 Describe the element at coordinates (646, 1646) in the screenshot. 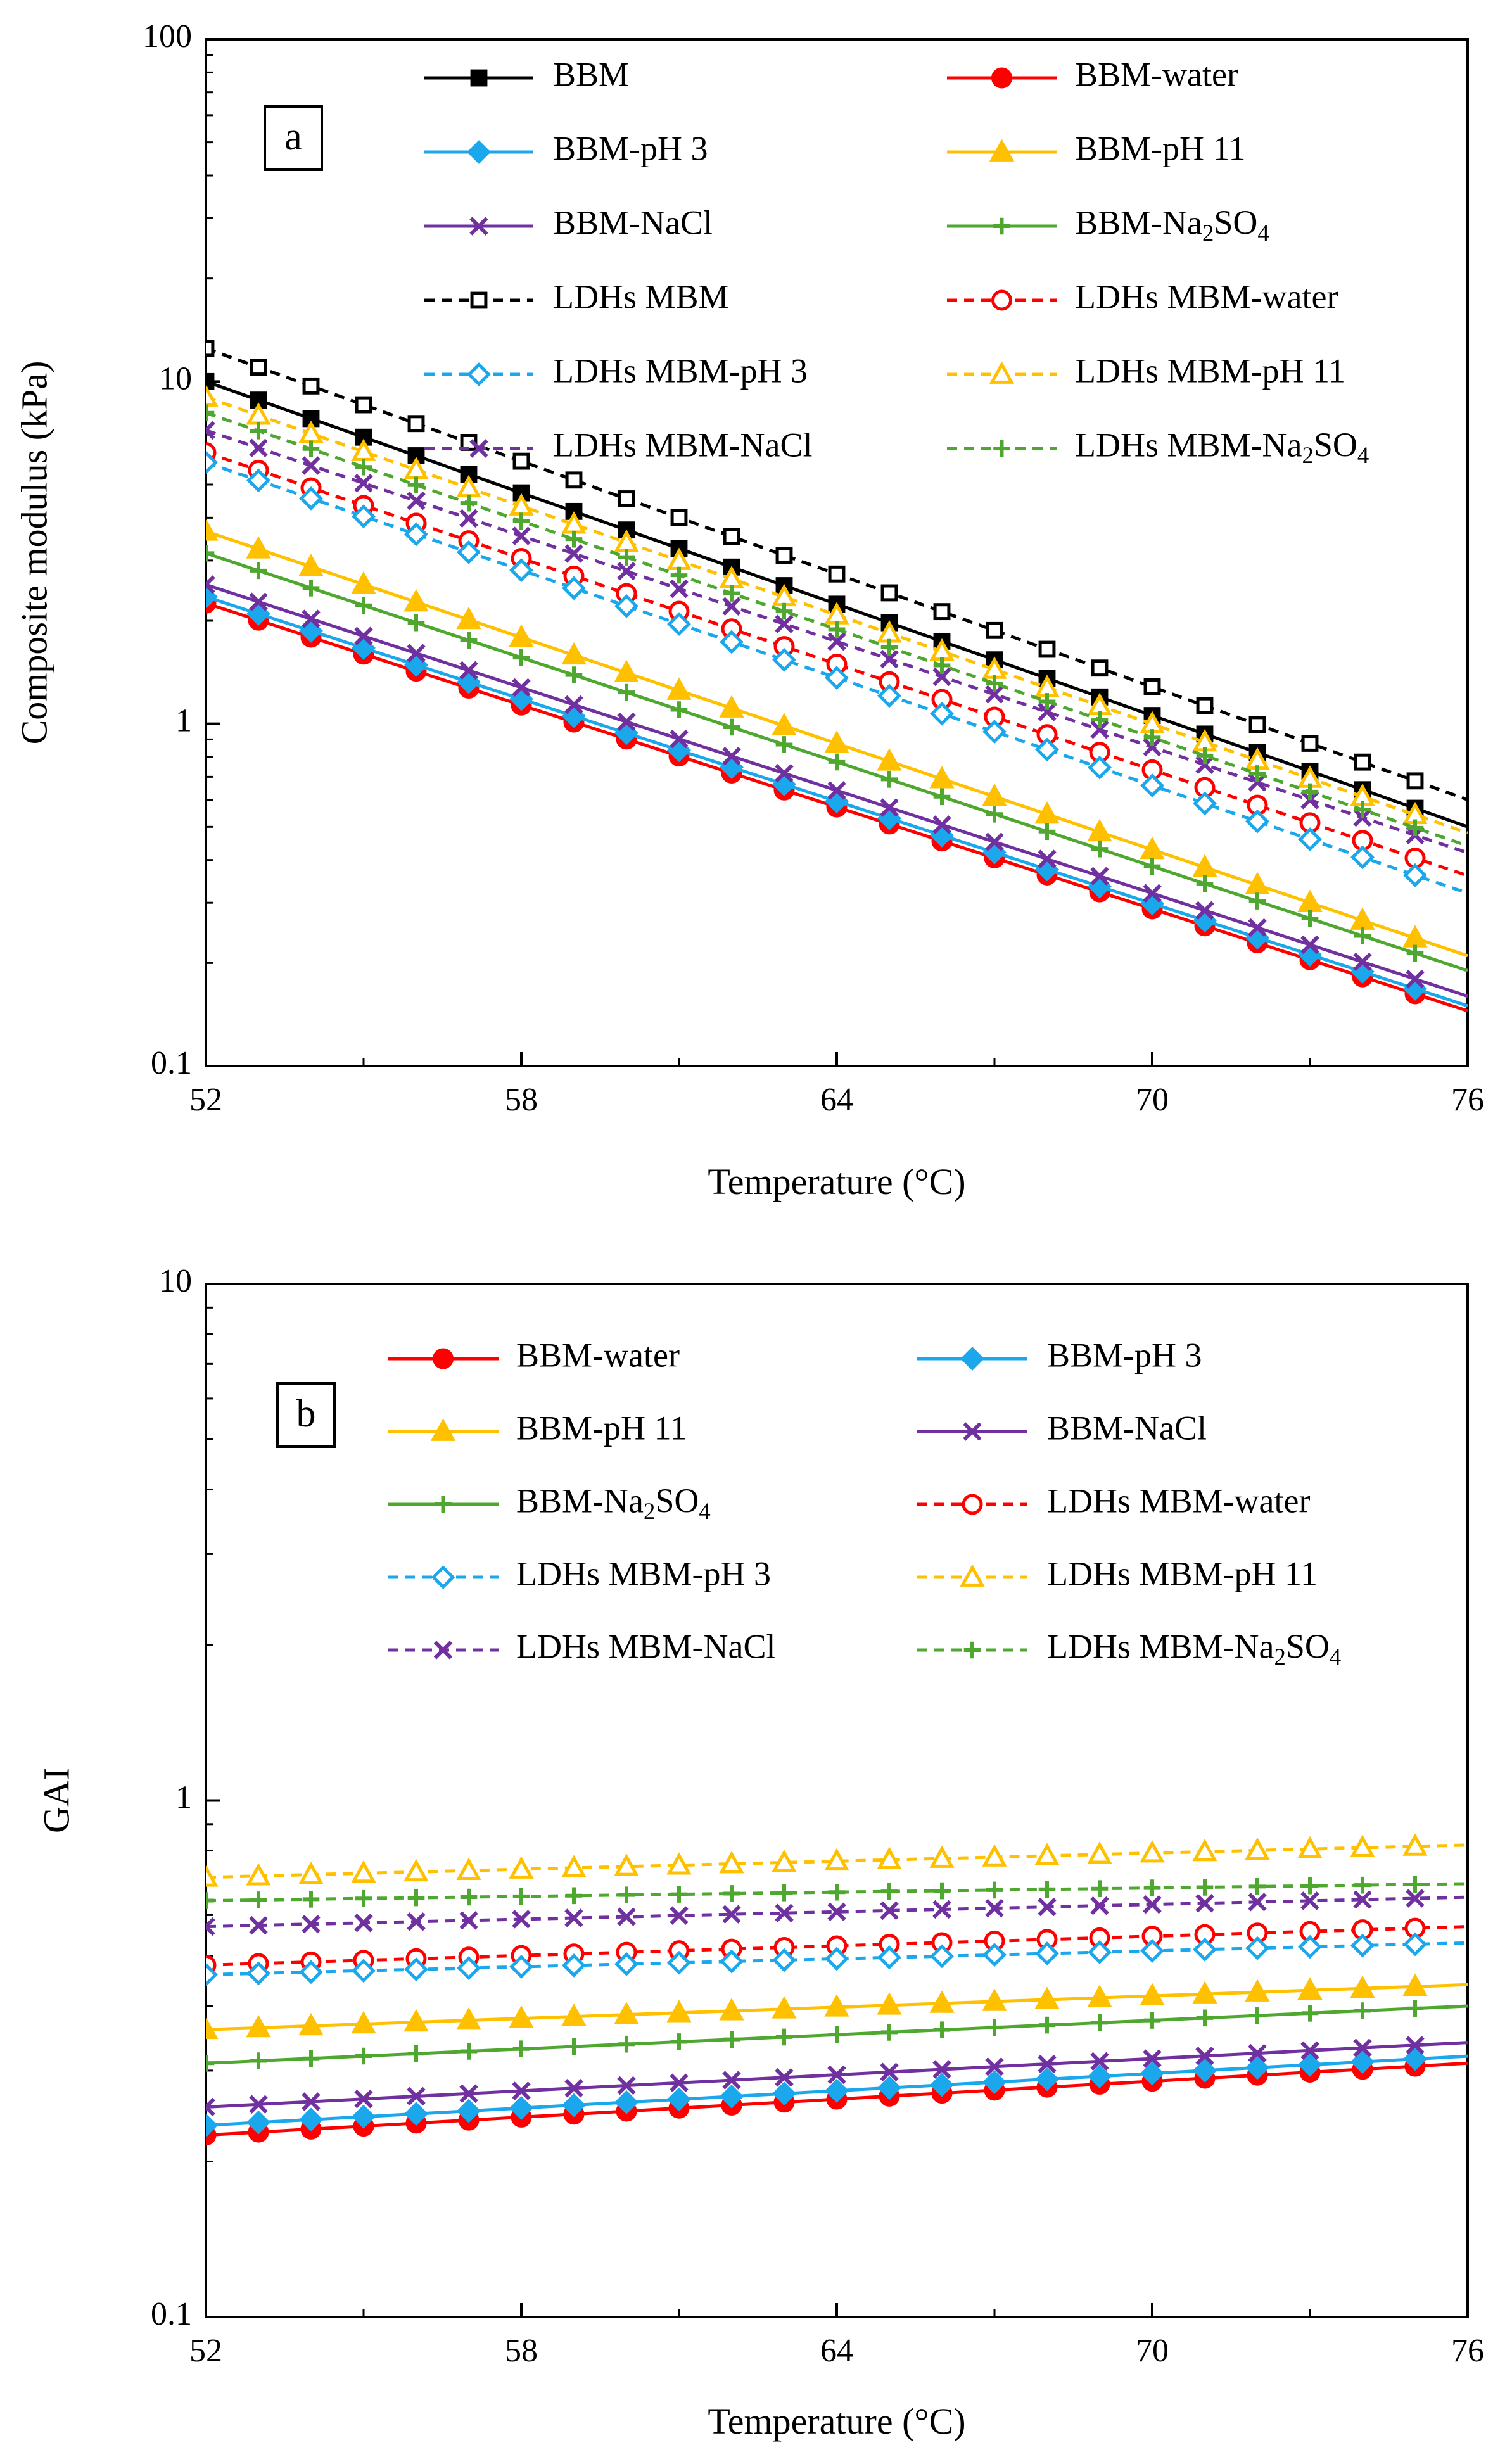

I see `legend-label: LDHs MBM-NaCl` at that location.